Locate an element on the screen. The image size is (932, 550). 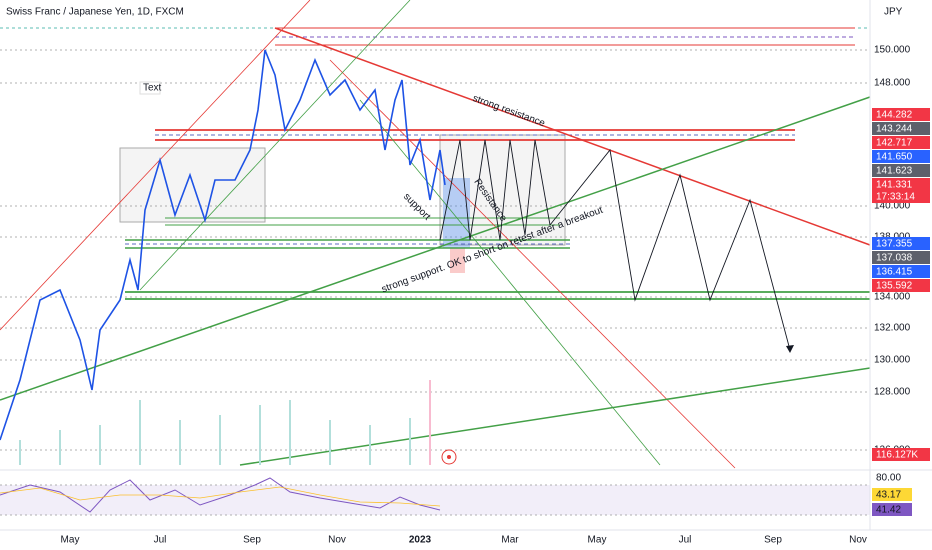
event-icon is located at coordinates (449, 457).